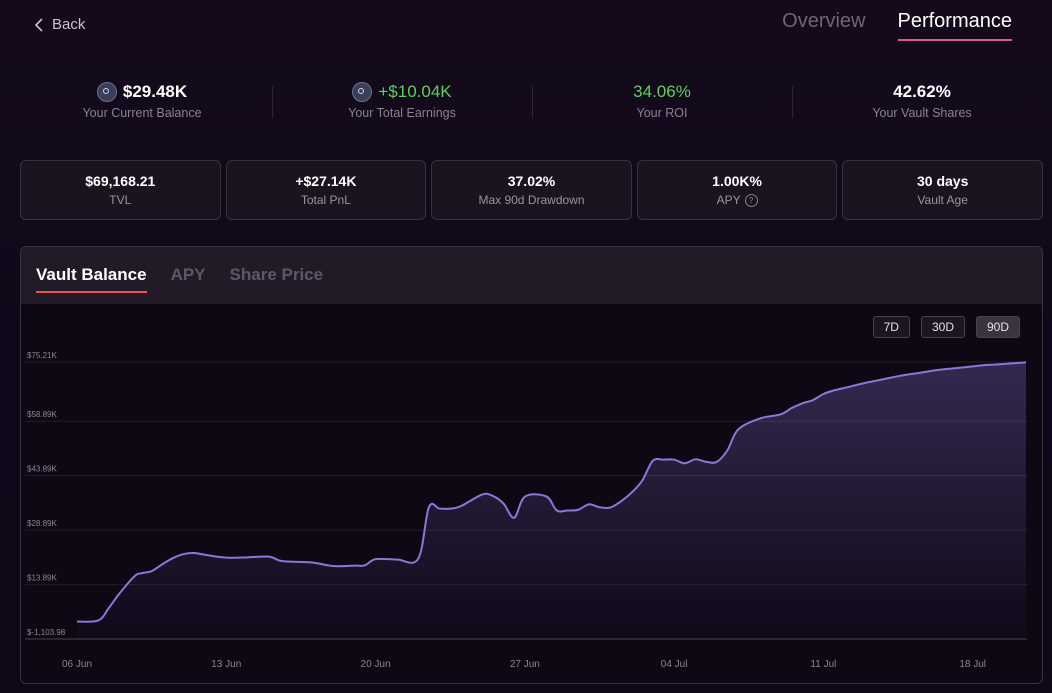  I want to click on x-tick-label: 18 Jul, so click(972, 664).